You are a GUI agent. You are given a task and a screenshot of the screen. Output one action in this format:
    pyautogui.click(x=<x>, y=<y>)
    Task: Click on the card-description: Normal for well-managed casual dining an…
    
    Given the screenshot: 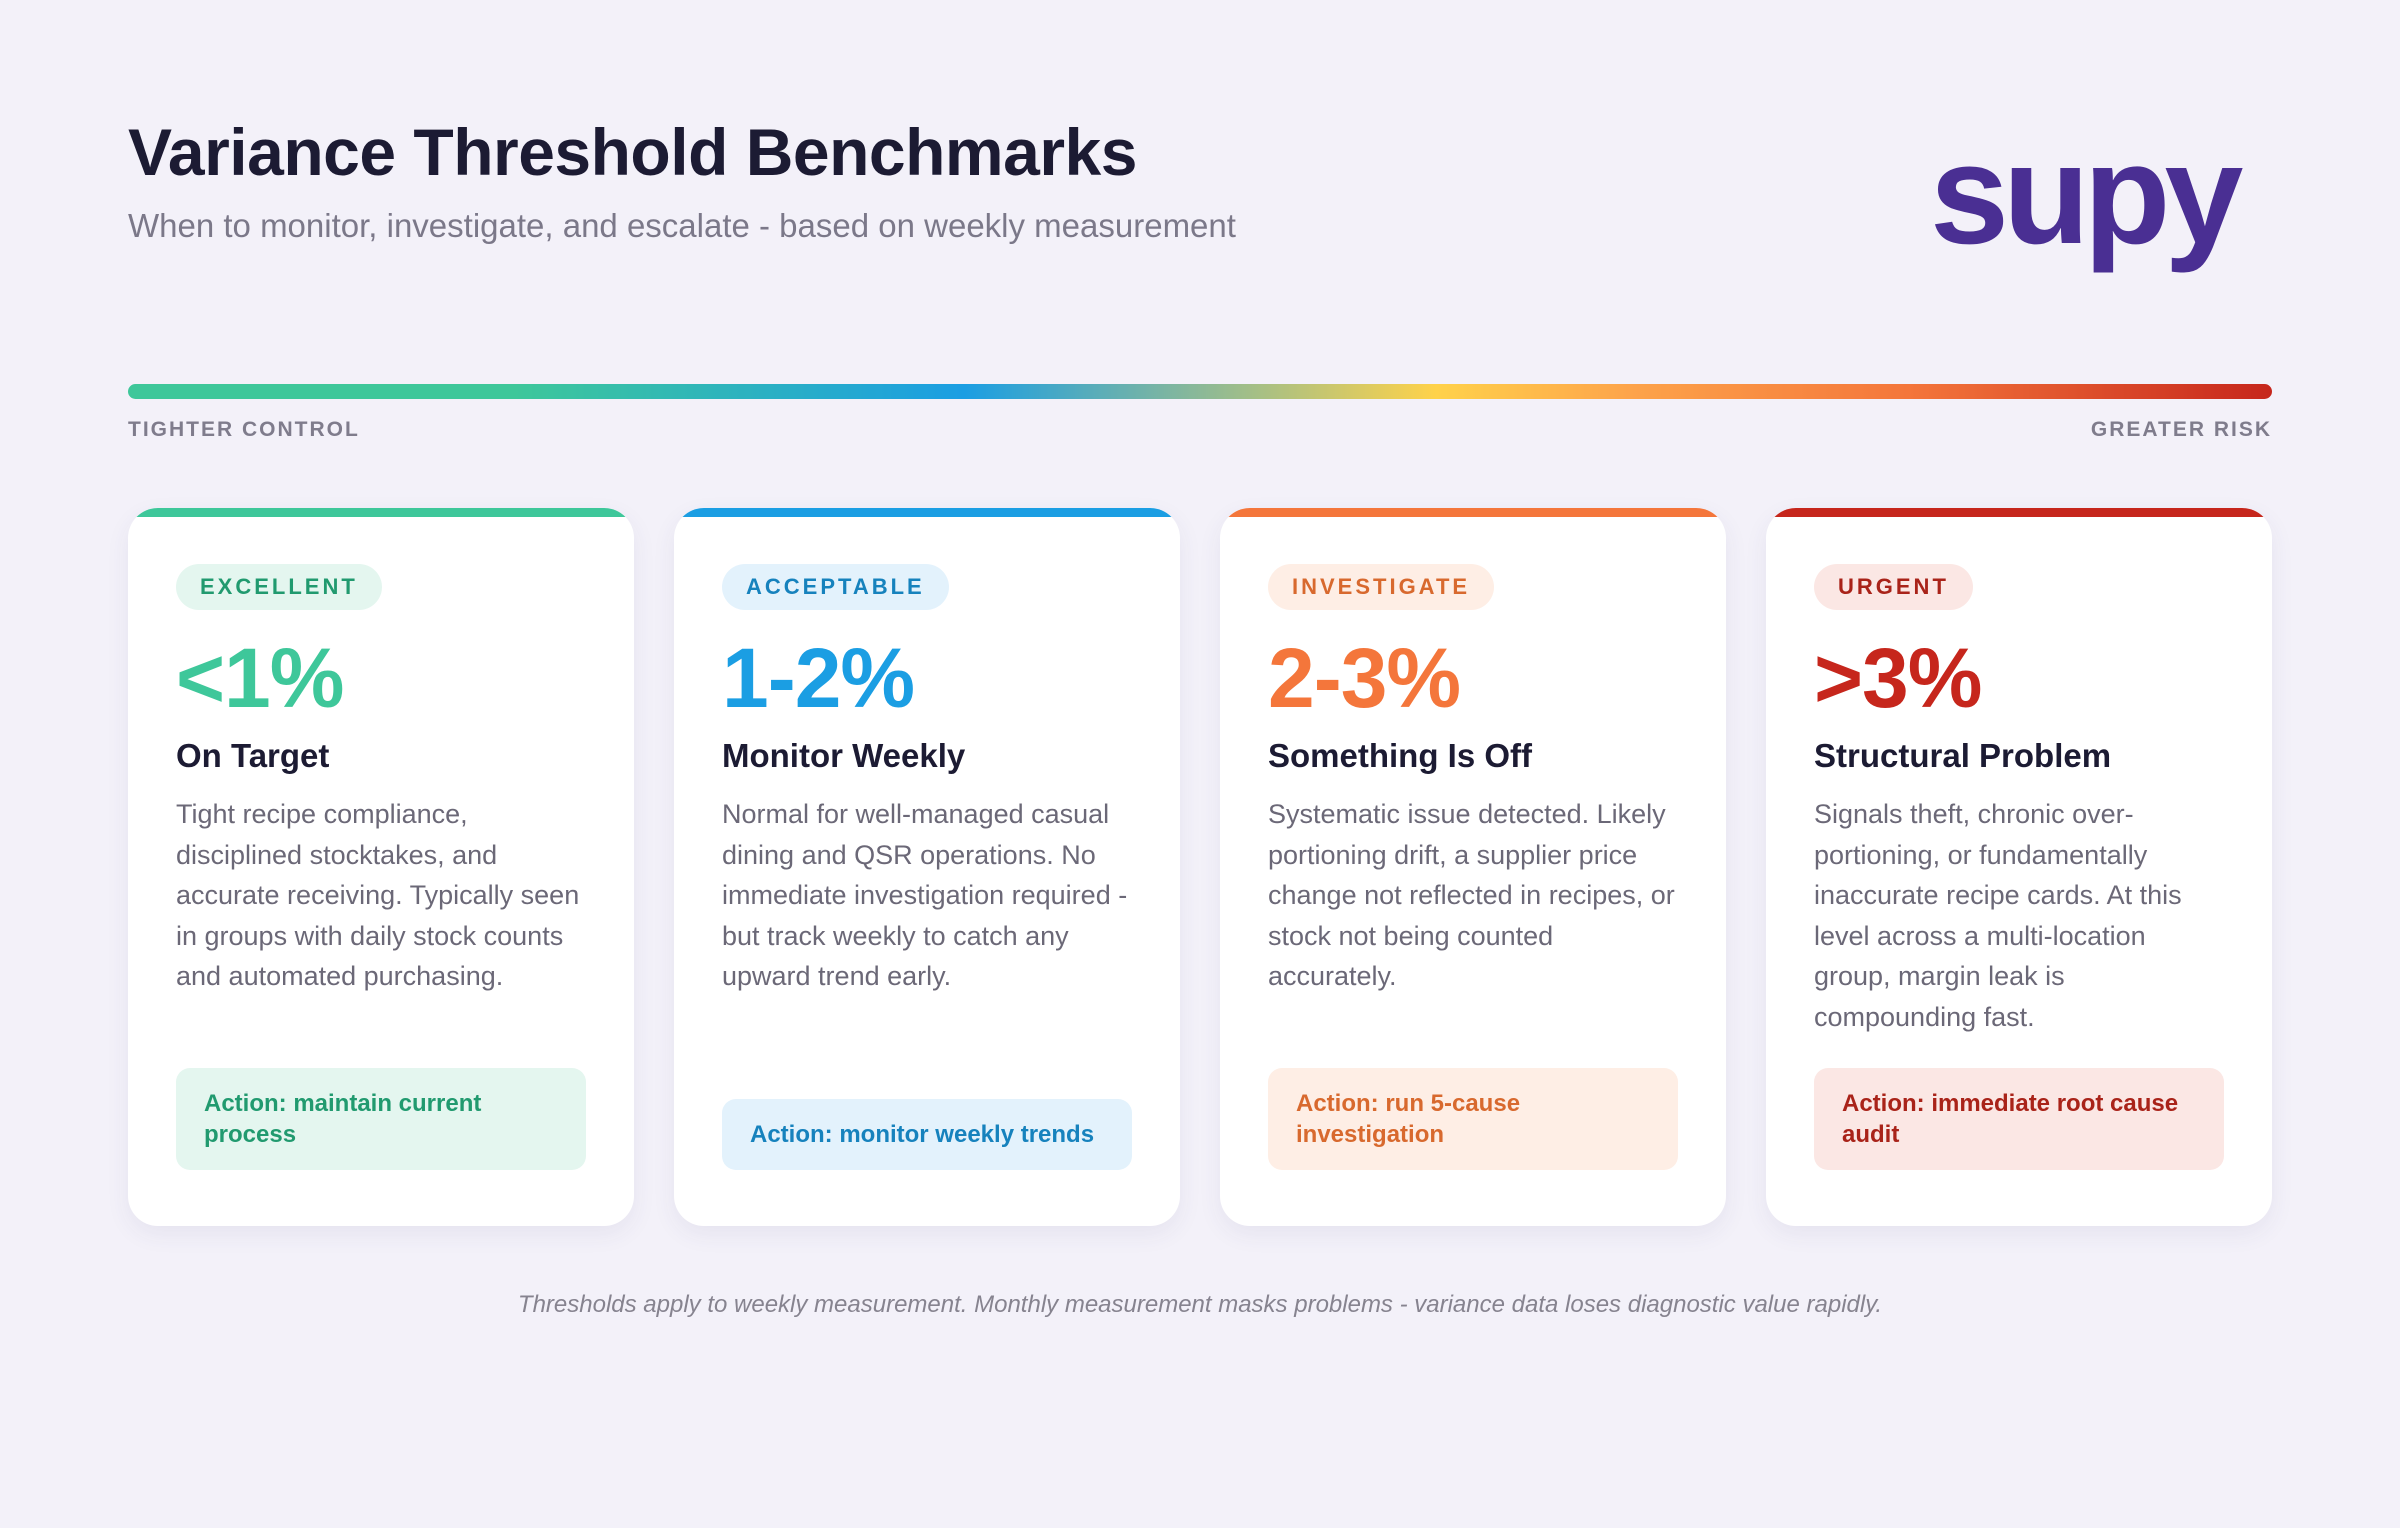 What is the action you would take?
    pyautogui.click(x=925, y=895)
    